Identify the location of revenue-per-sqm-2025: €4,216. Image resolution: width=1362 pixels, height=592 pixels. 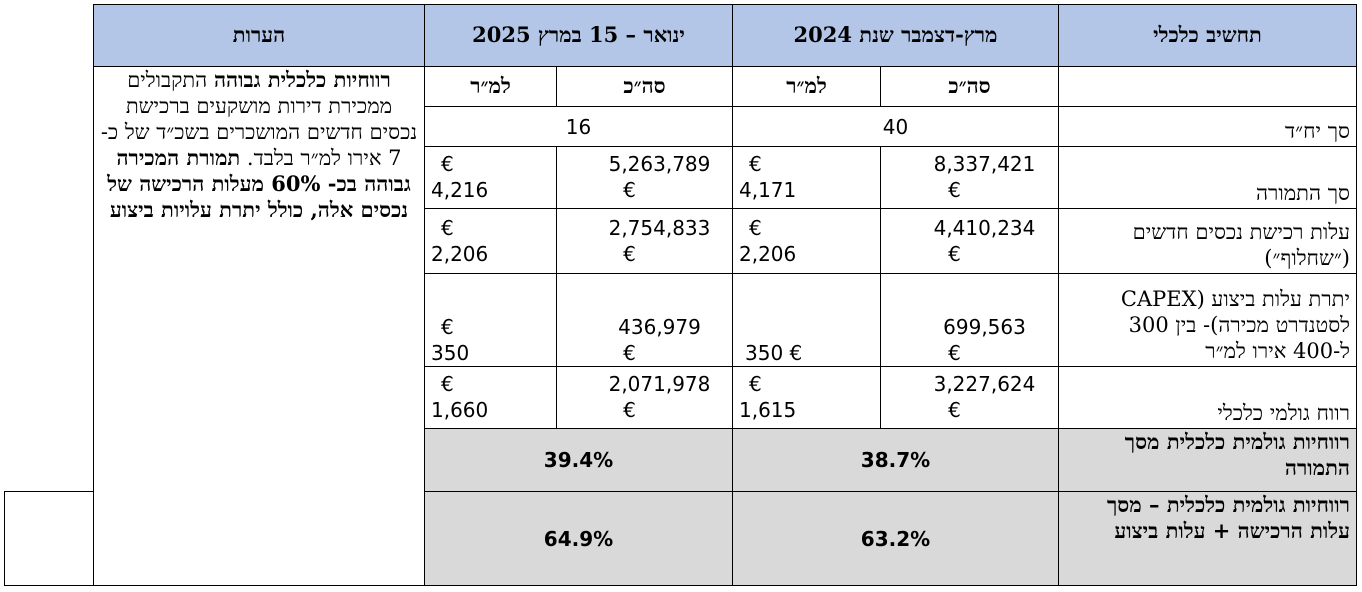
(490, 177).